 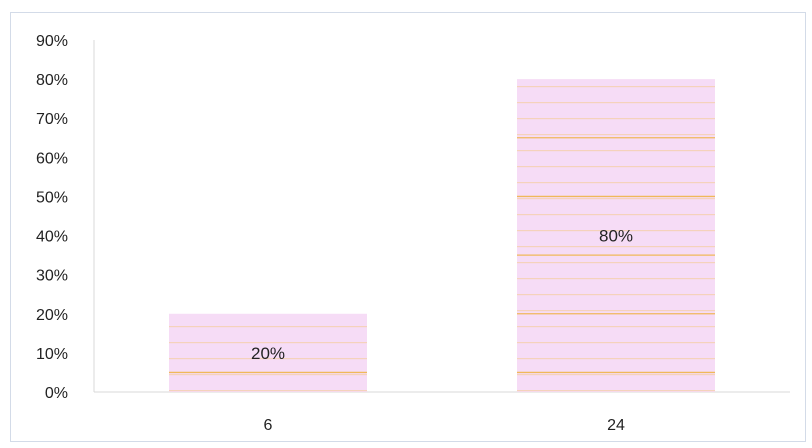 I want to click on y-tick-label: 50%, so click(x=52, y=197).